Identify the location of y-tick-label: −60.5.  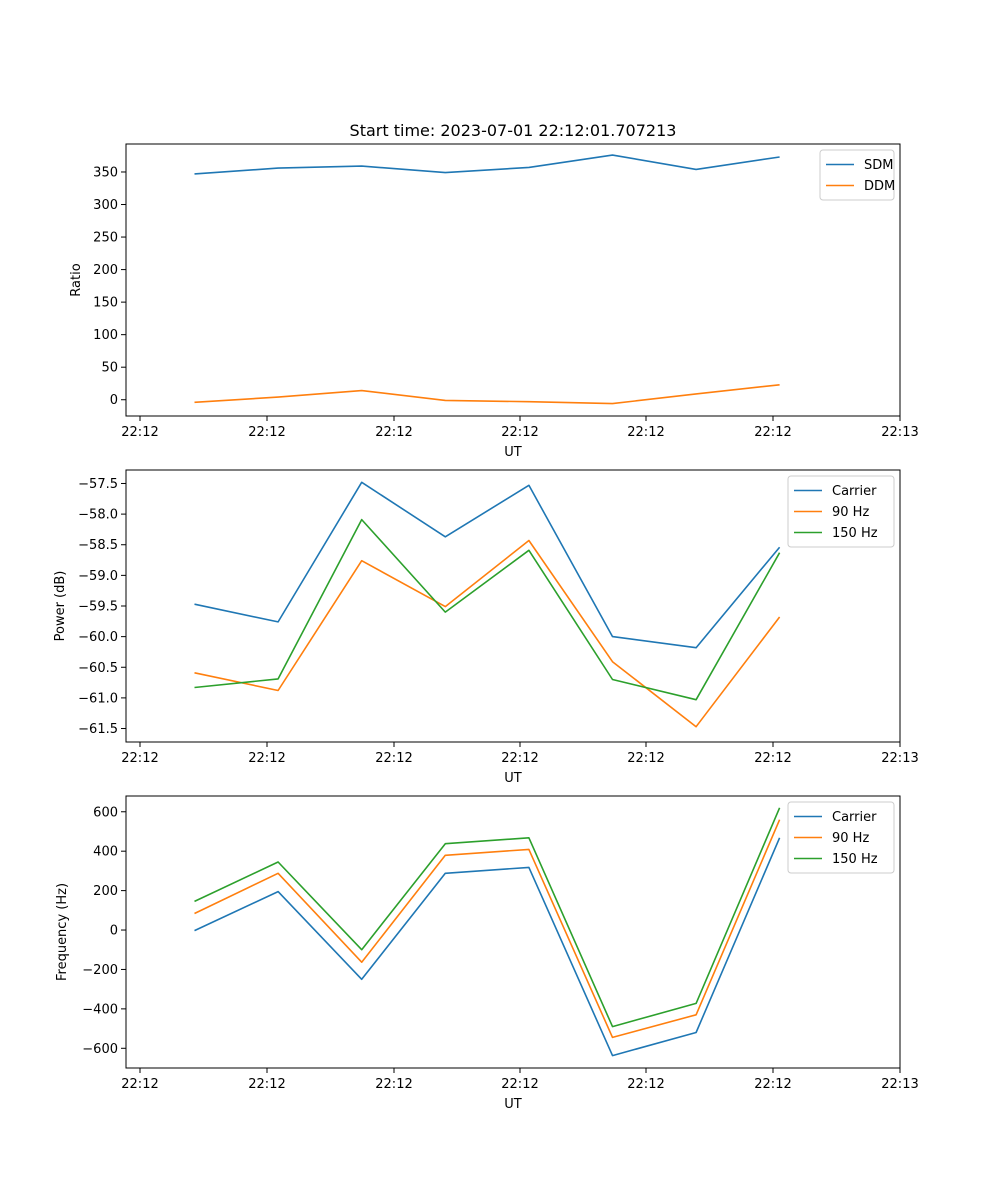
(98, 668).